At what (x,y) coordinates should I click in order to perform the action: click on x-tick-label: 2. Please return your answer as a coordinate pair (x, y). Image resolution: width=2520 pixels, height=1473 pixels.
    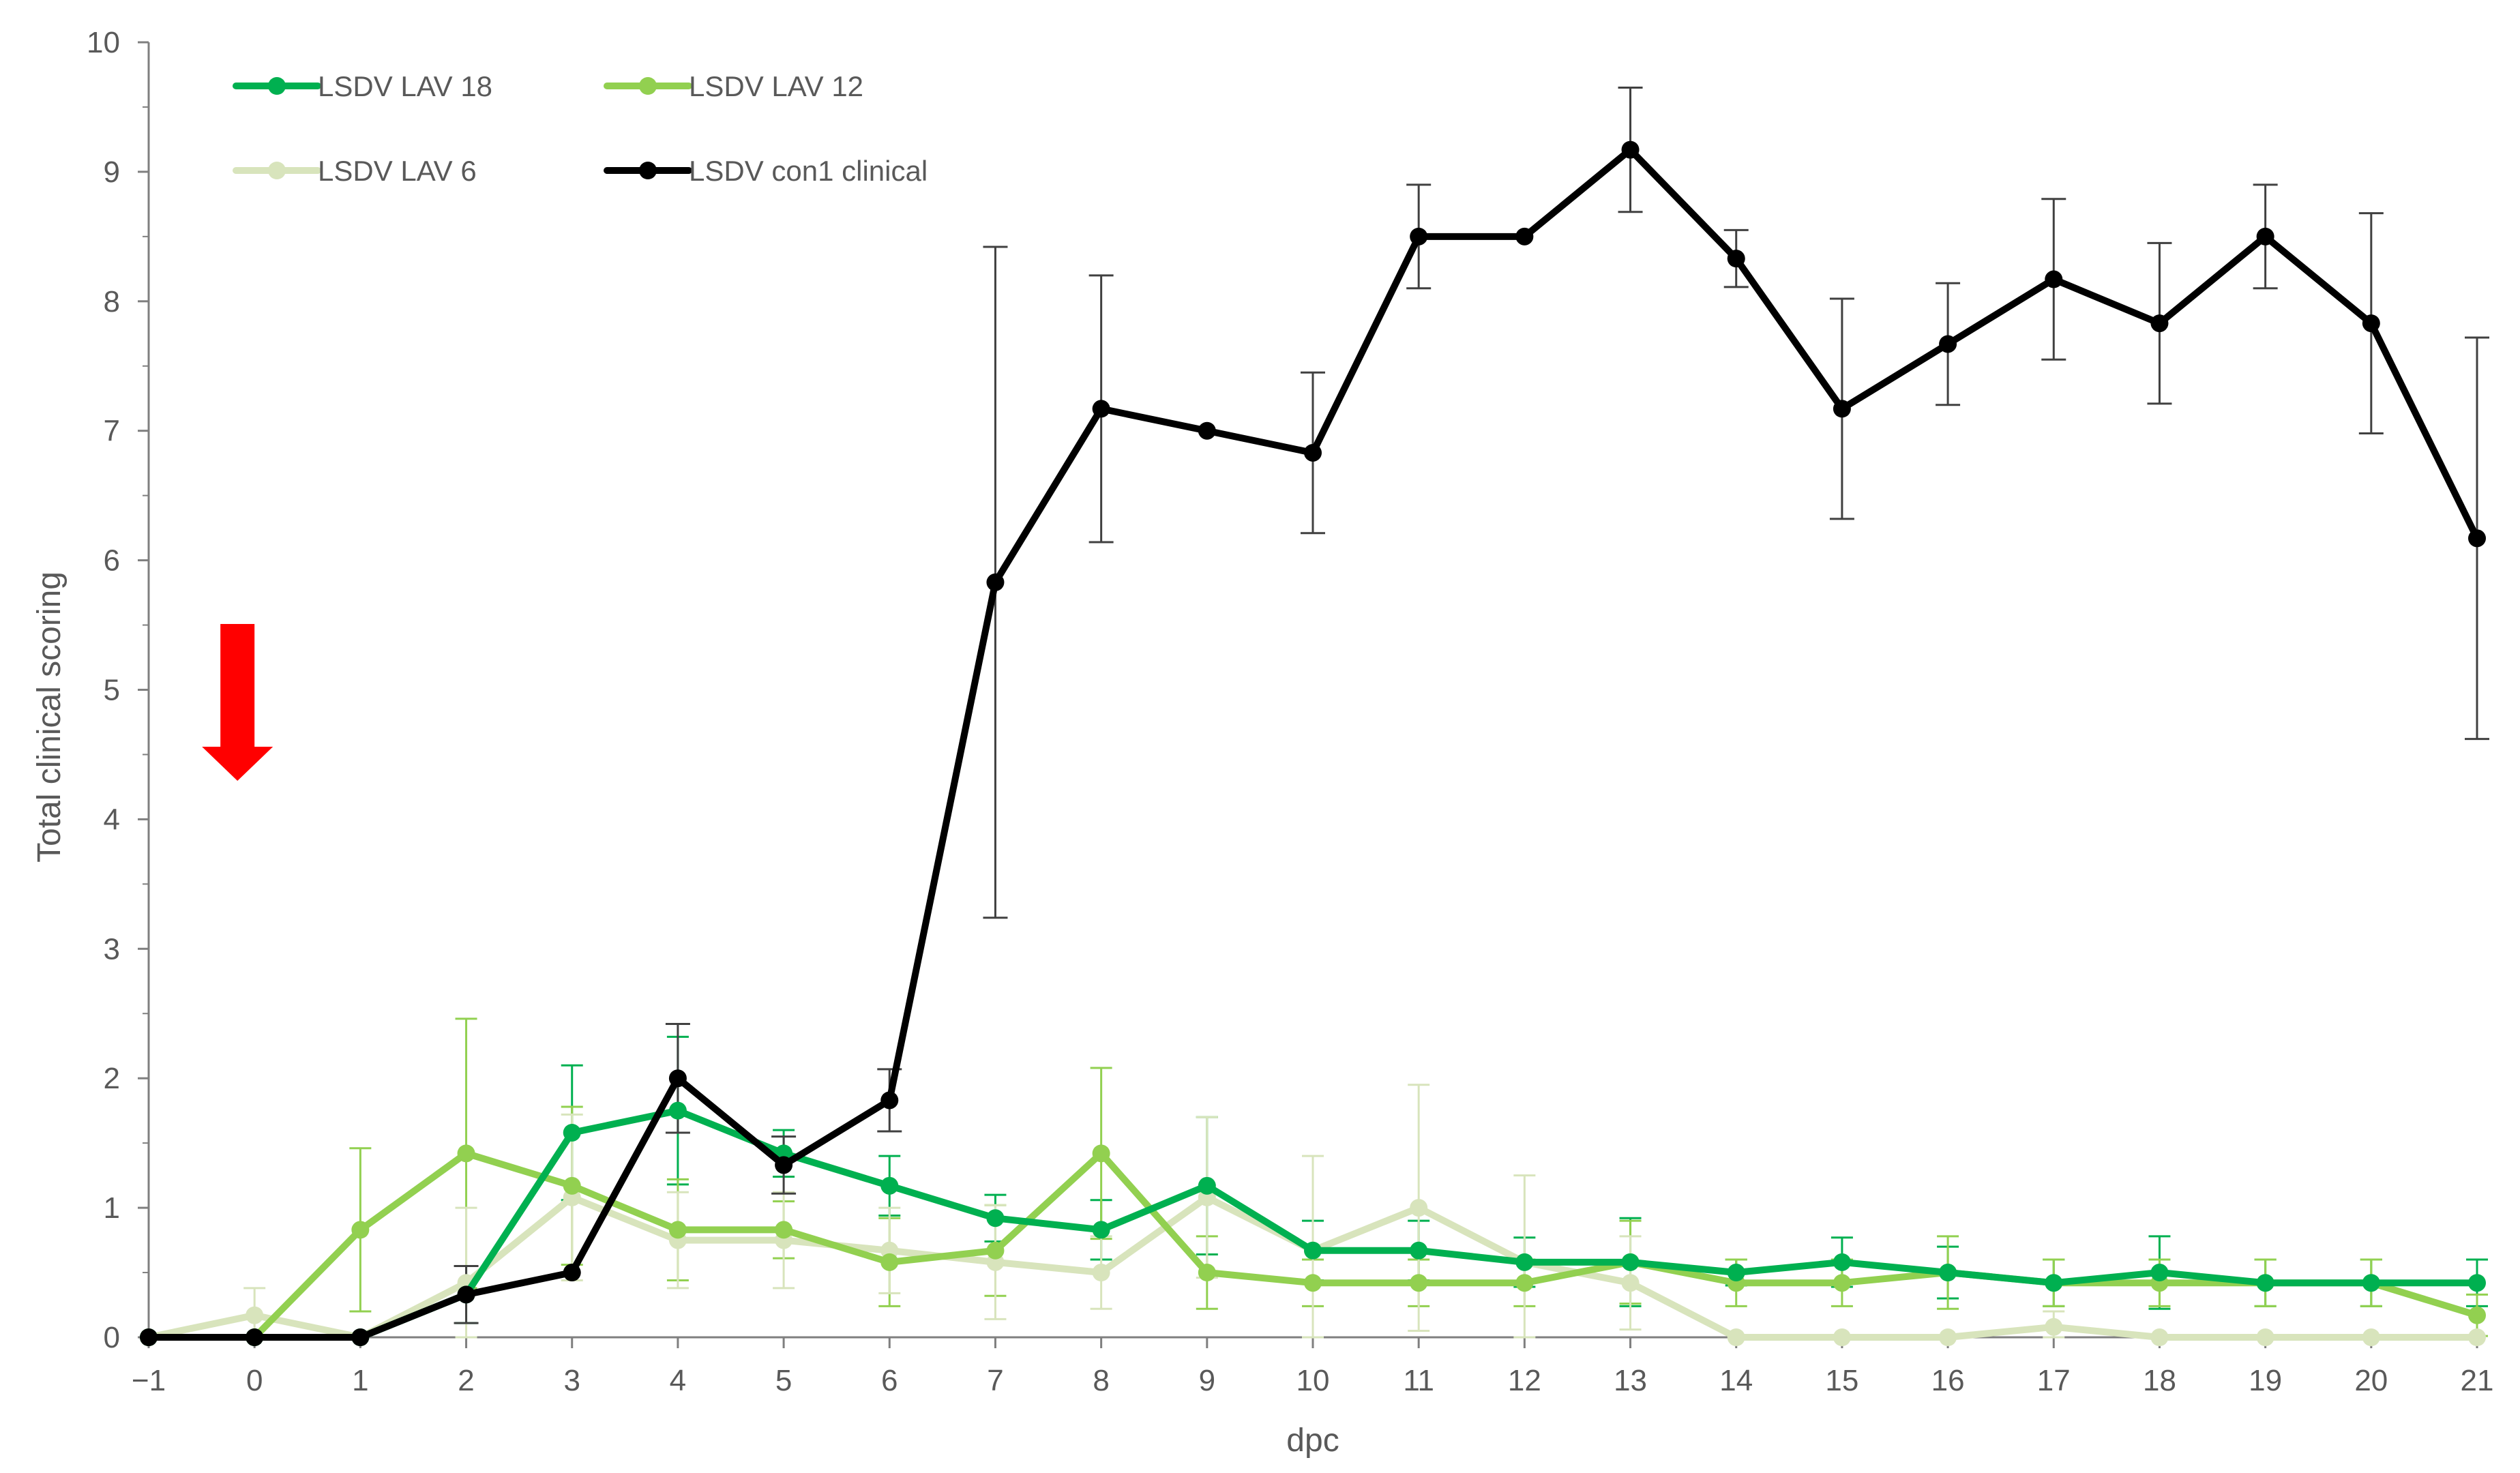
    Looking at the image, I should click on (466, 1380).